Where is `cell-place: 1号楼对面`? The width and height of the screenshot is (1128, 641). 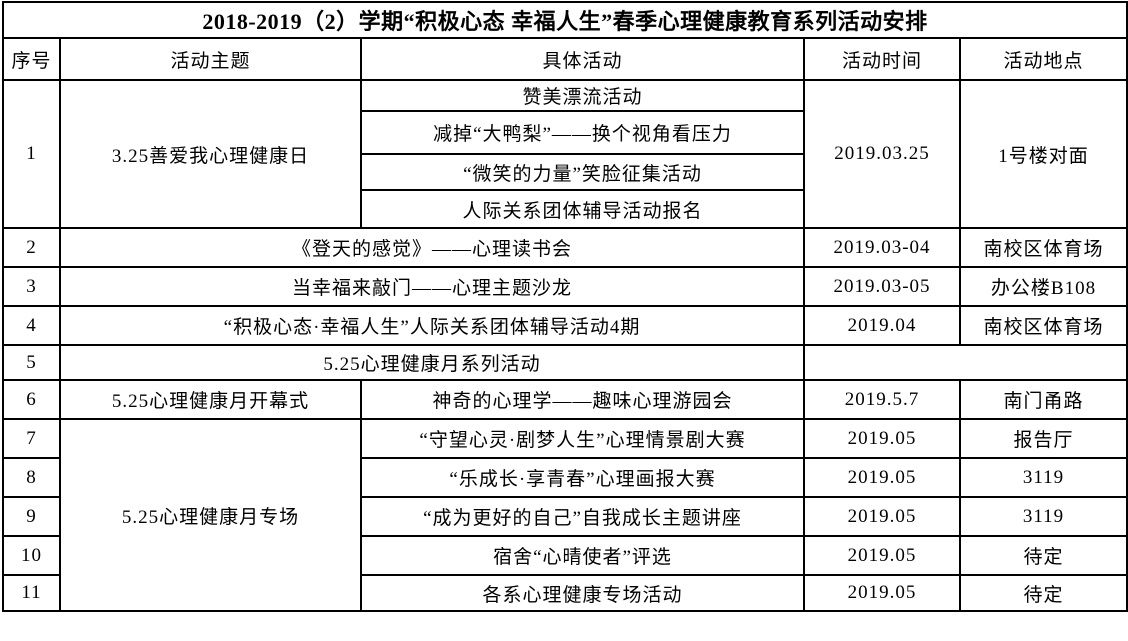 cell-place: 1号楼对面 is located at coordinates (1043, 154).